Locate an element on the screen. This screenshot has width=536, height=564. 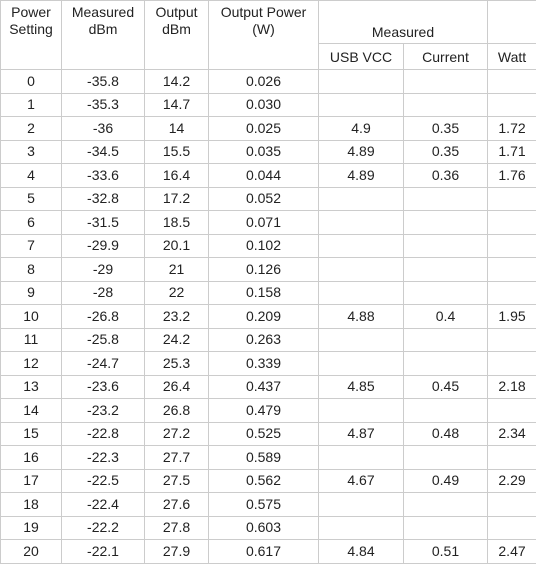
cell-output-dbm: 27.7 is located at coordinates (177, 458).